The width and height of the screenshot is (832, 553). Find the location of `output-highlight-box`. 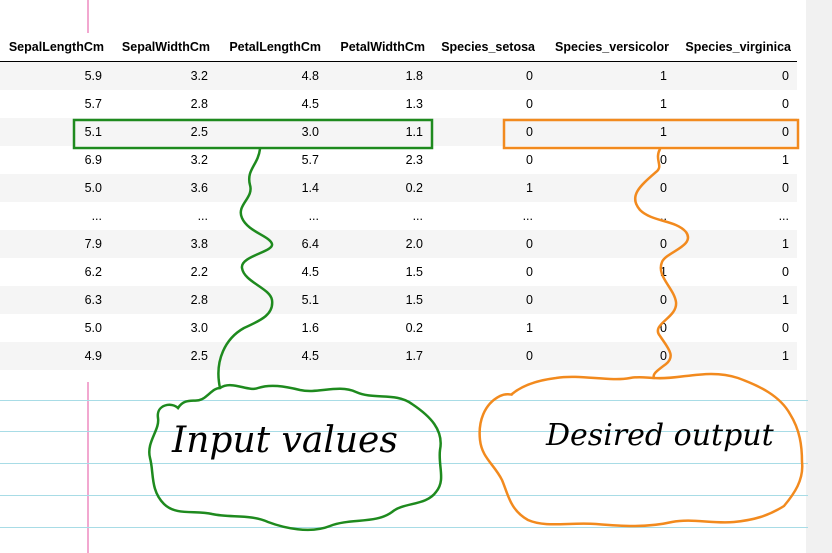

output-highlight-box is located at coordinates (651, 134).